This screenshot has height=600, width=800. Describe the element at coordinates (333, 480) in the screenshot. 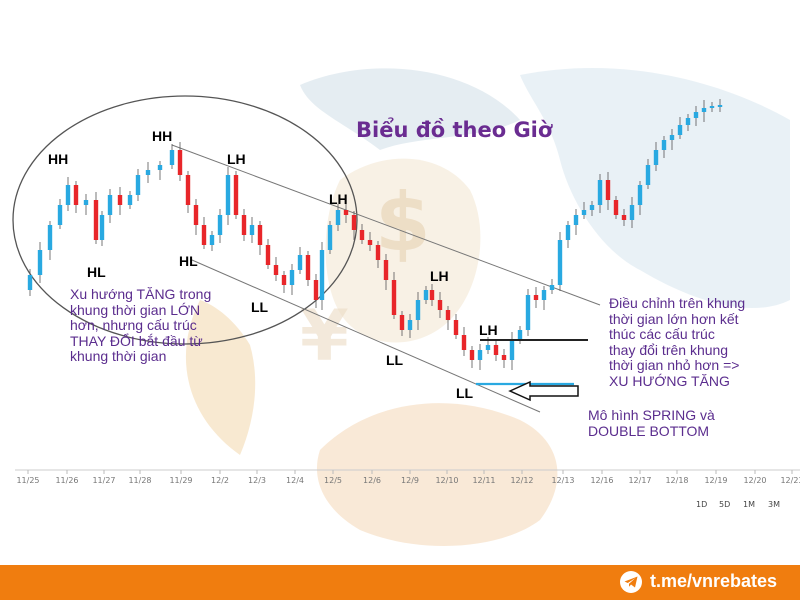

I see `x-tick-label: 12/5` at that location.